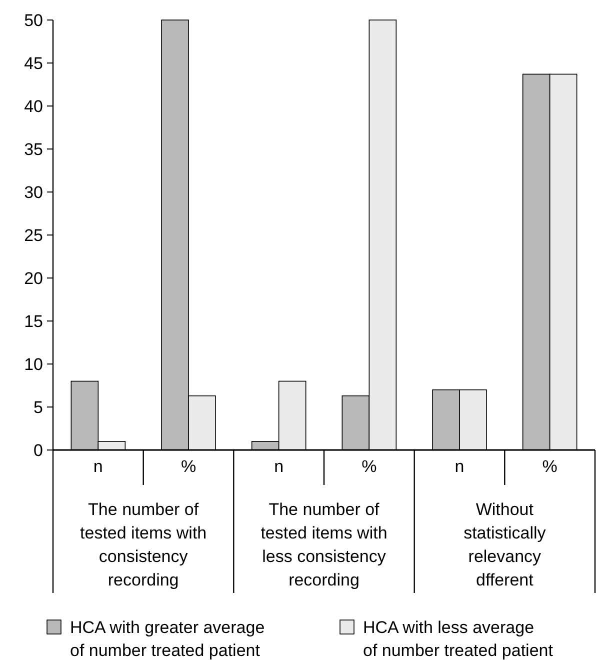 This screenshot has height=668, width=598. Describe the element at coordinates (143, 545) in the screenshot. I see `text: The number of tested items with consistency recording` at that location.